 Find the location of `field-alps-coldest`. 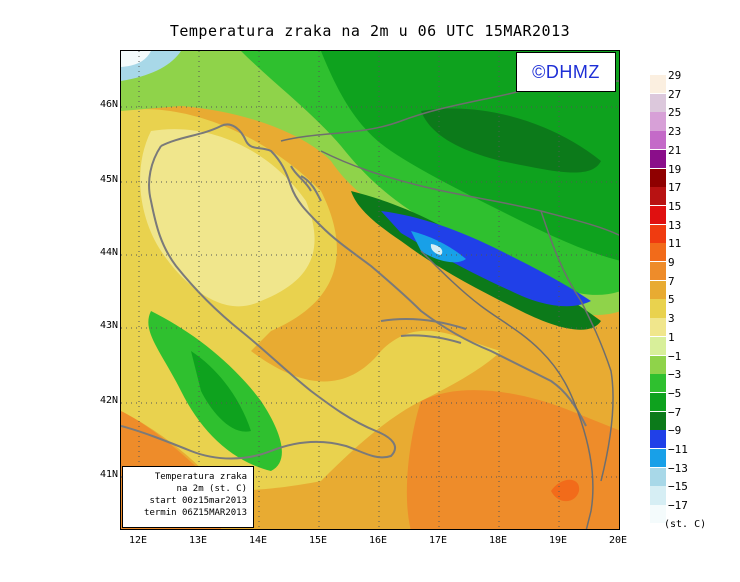

field-alps-coldest is located at coordinates (136, 59).